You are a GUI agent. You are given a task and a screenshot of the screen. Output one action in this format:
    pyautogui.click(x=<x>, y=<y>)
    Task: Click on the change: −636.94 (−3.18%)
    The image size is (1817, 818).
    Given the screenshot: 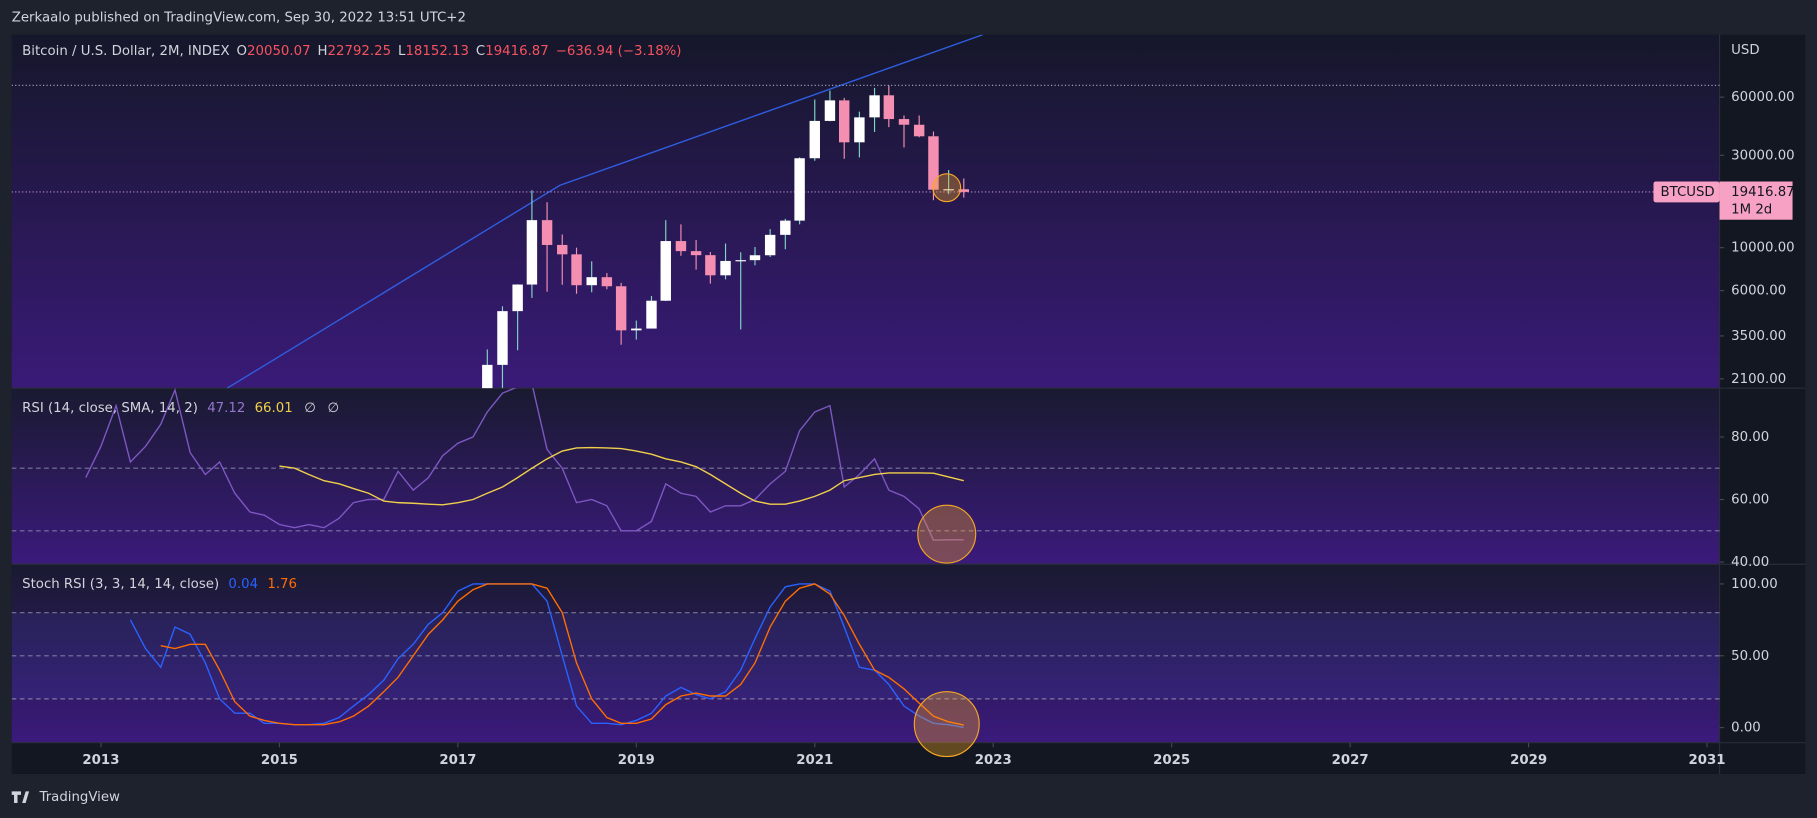 What is the action you would take?
    pyautogui.click(x=619, y=51)
    